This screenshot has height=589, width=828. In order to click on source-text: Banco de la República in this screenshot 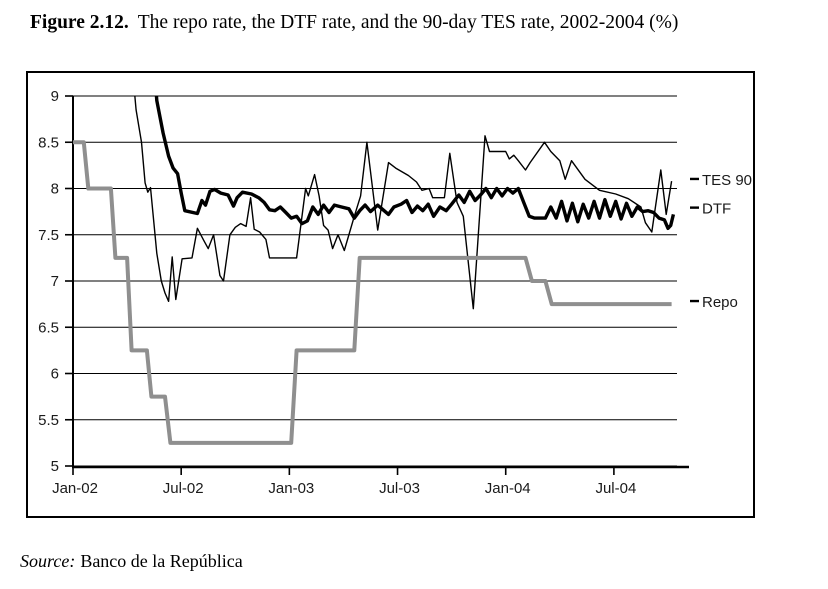, I will do `click(161, 561)`.